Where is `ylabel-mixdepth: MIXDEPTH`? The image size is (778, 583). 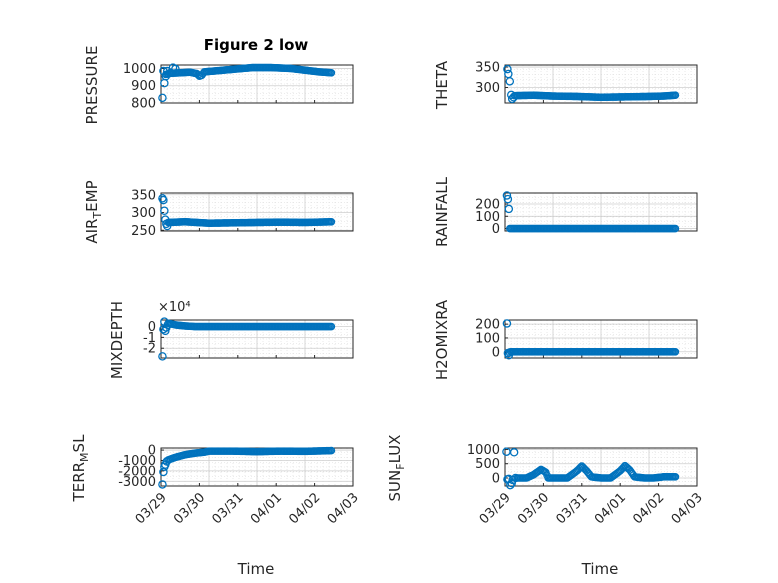
ylabel-mixdepth: MIXDEPTH is located at coordinates (117, 340).